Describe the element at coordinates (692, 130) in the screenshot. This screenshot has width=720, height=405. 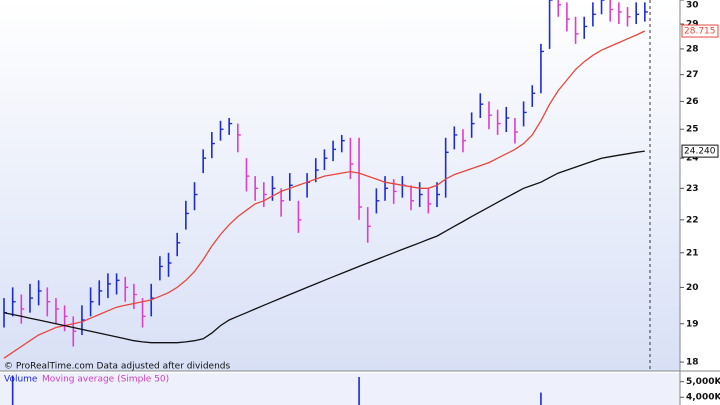
I see `y-tick-label: 25` at that location.